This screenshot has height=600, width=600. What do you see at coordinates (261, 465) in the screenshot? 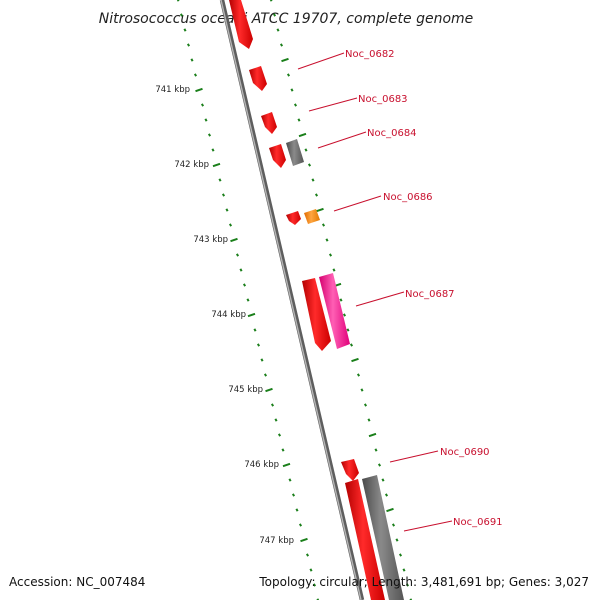
I see `kbp-label: 746 kbp` at bounding box center [261, 465].